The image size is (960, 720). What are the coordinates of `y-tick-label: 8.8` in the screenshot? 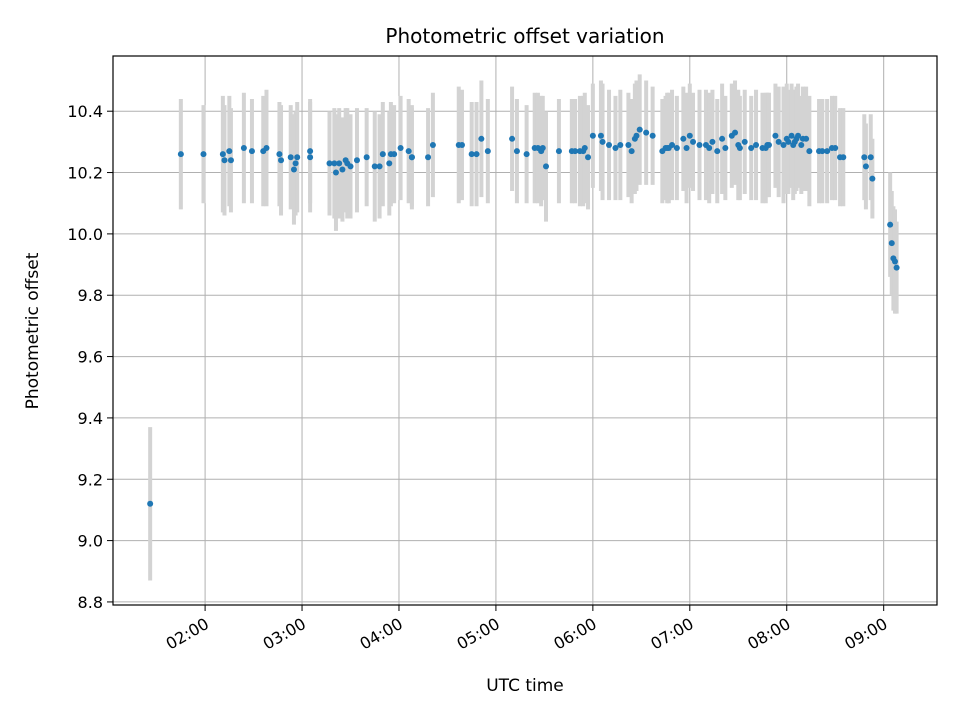 It's located at (90, 602).